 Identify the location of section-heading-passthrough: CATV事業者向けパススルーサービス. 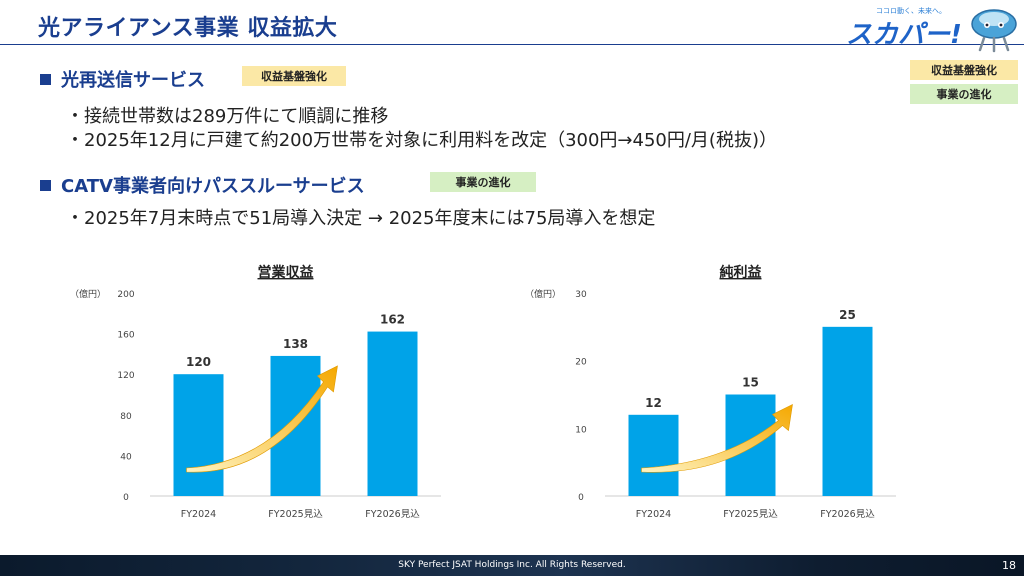
(202, 185).